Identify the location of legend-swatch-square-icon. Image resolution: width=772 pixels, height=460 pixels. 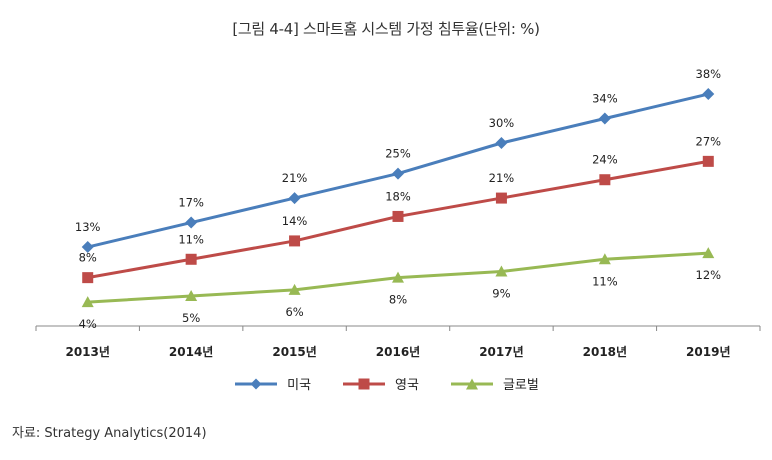
(364, 383).